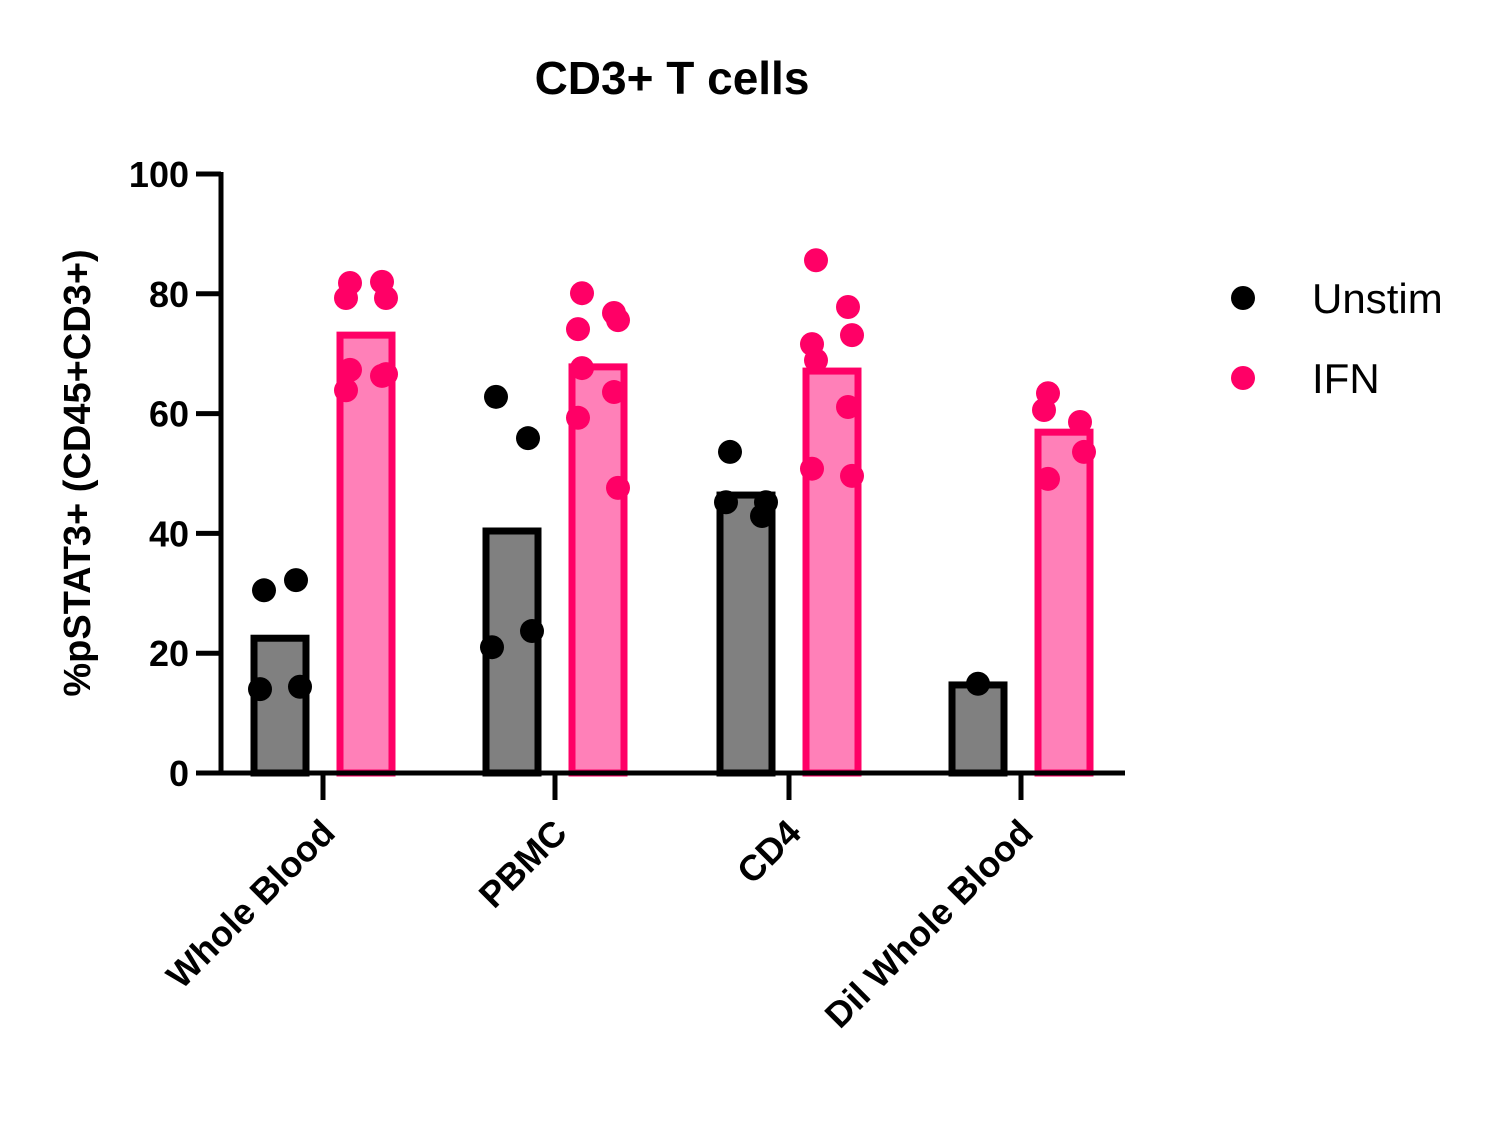 This screenshot has width=1510, height=1127. Describe the element at coordinates (250, 904) in the screenshot. I see `x-tick-label: Whole Blood` at that location.